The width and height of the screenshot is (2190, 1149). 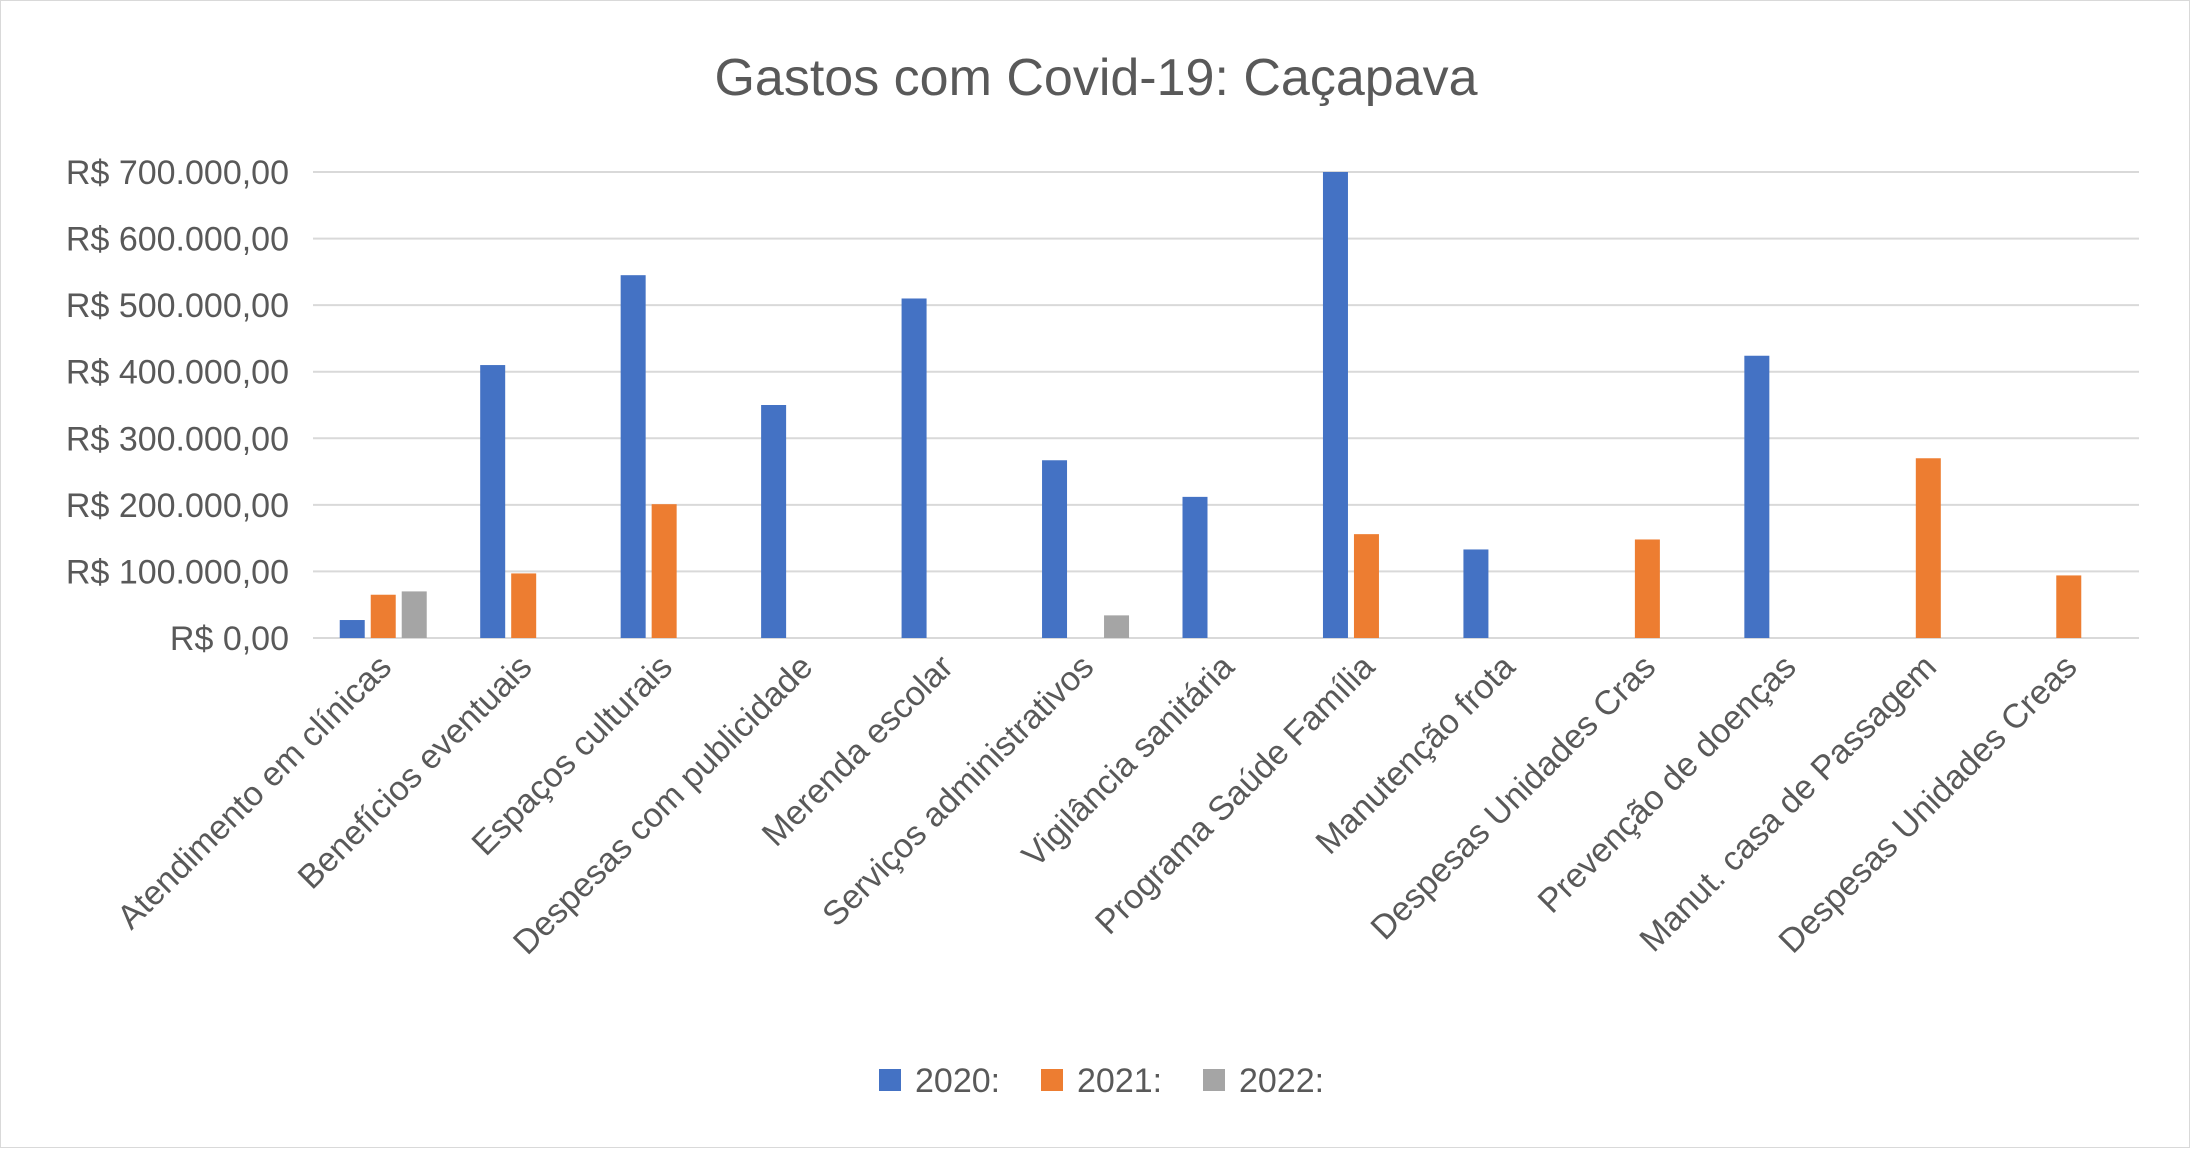 What do you see at coordinates (663, 805) in the screenshot?
I see `x-tick-label: Despesas com publicidade` at bounding box center [663, 805].